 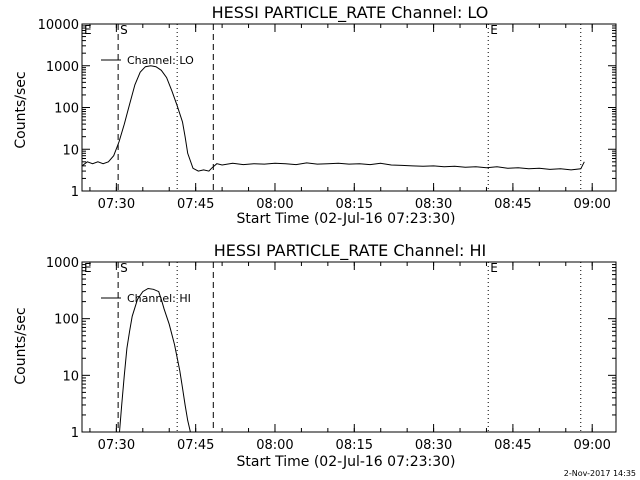 What do you see at coordinates (591, 204) in the screenshot?
I see `lo-x-tick-label: 09:00` at bounding box center [591, 204].